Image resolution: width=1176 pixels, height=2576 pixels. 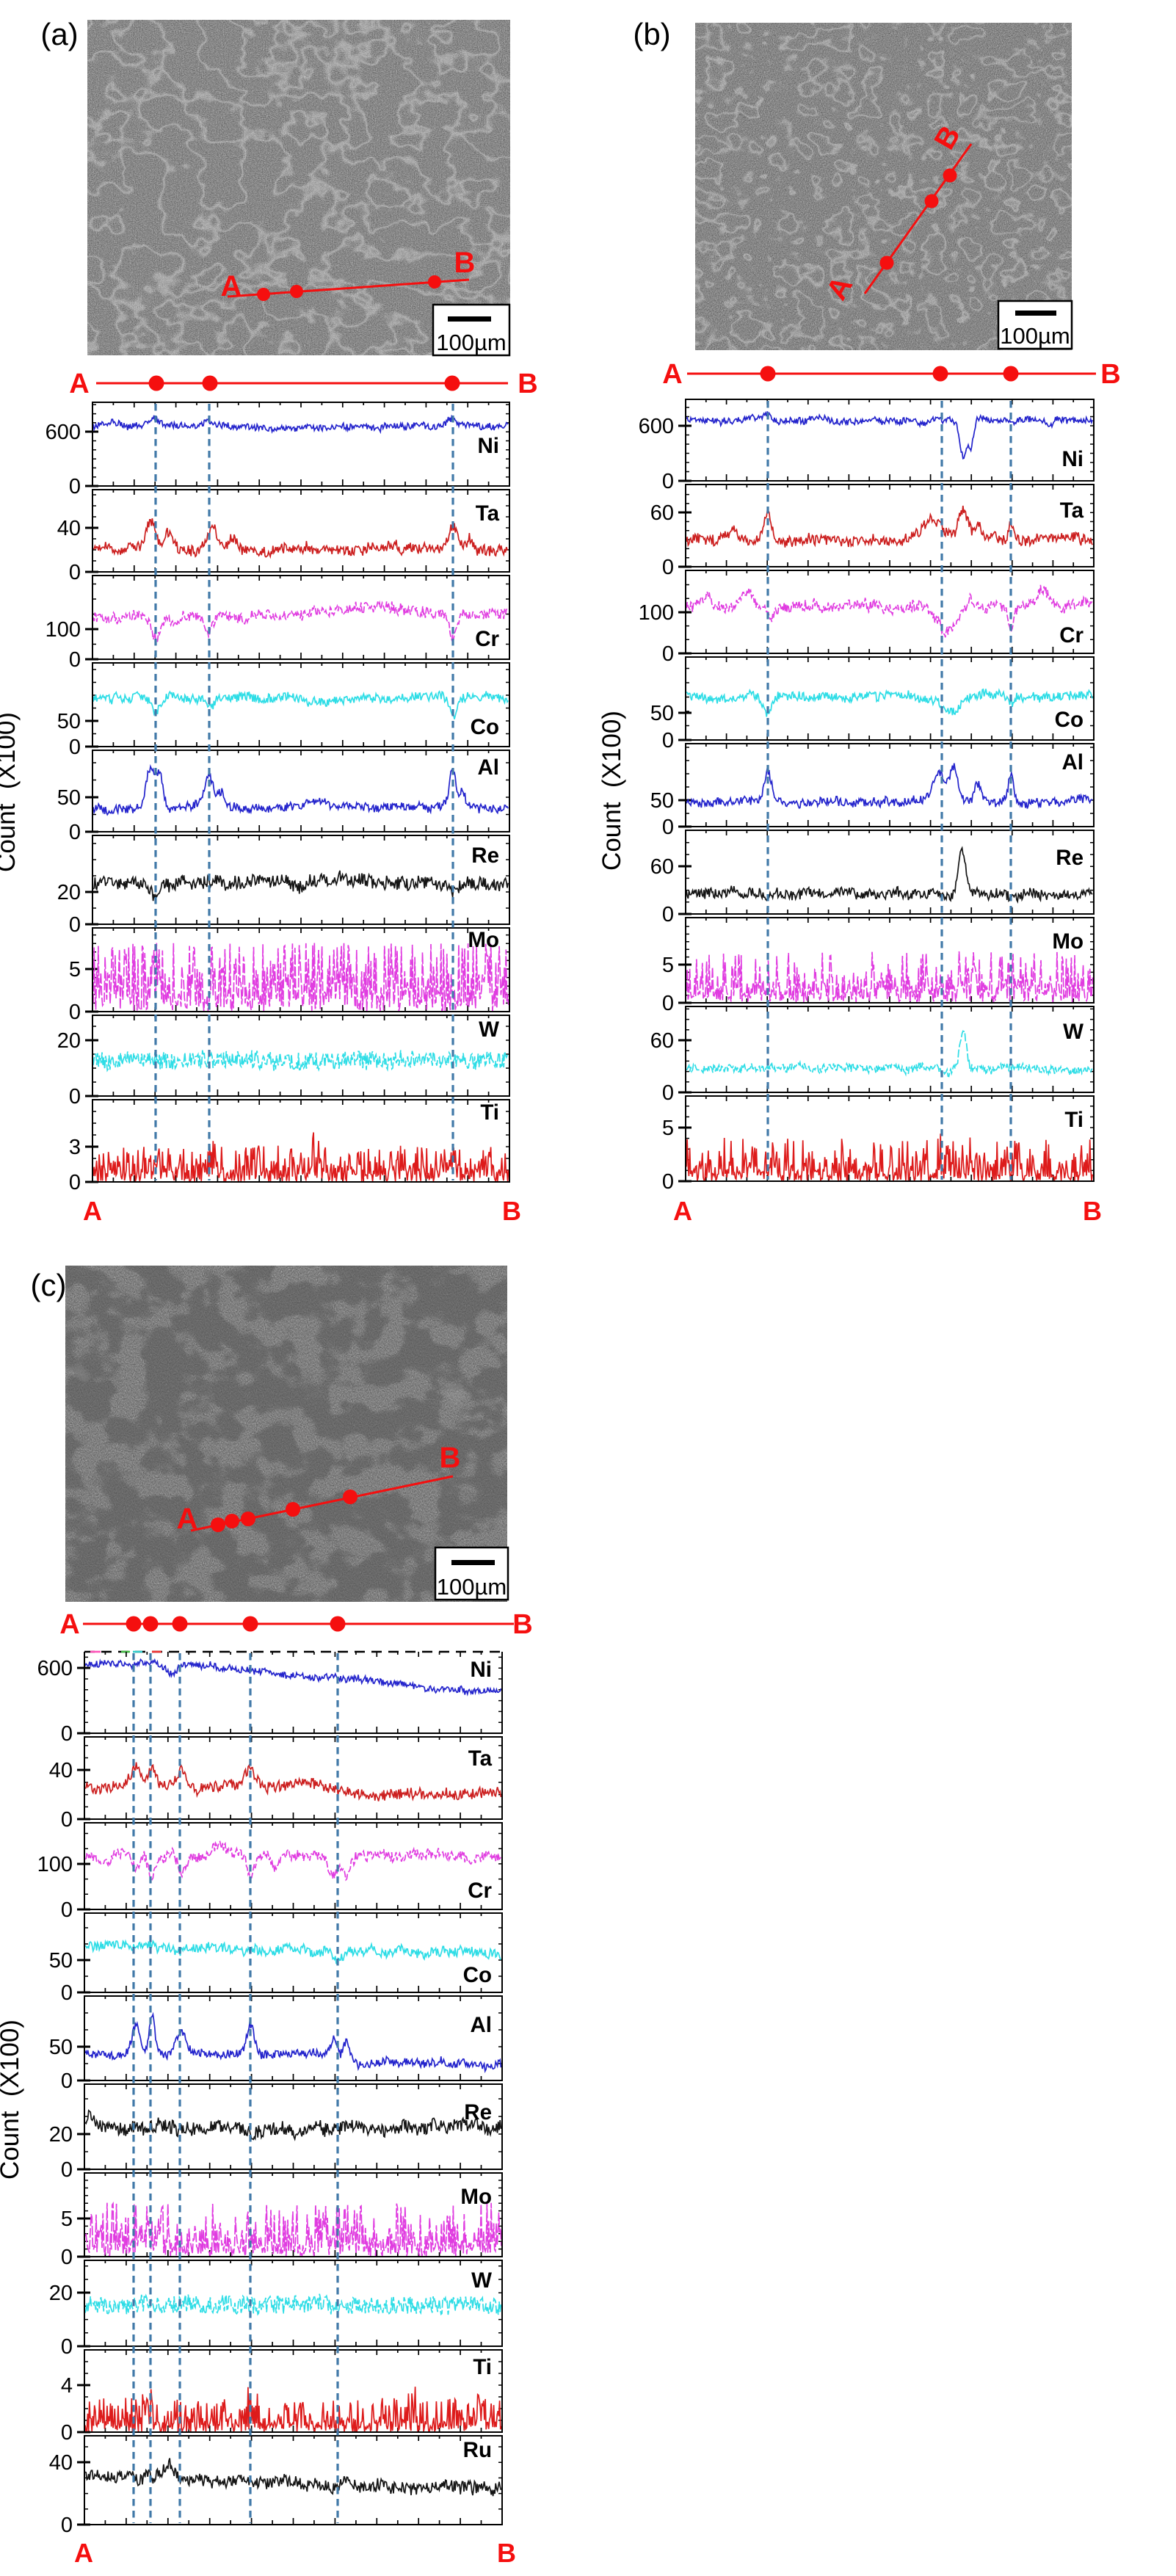 I want to click on svg-text: Ru, so click(x=478, y=2450).